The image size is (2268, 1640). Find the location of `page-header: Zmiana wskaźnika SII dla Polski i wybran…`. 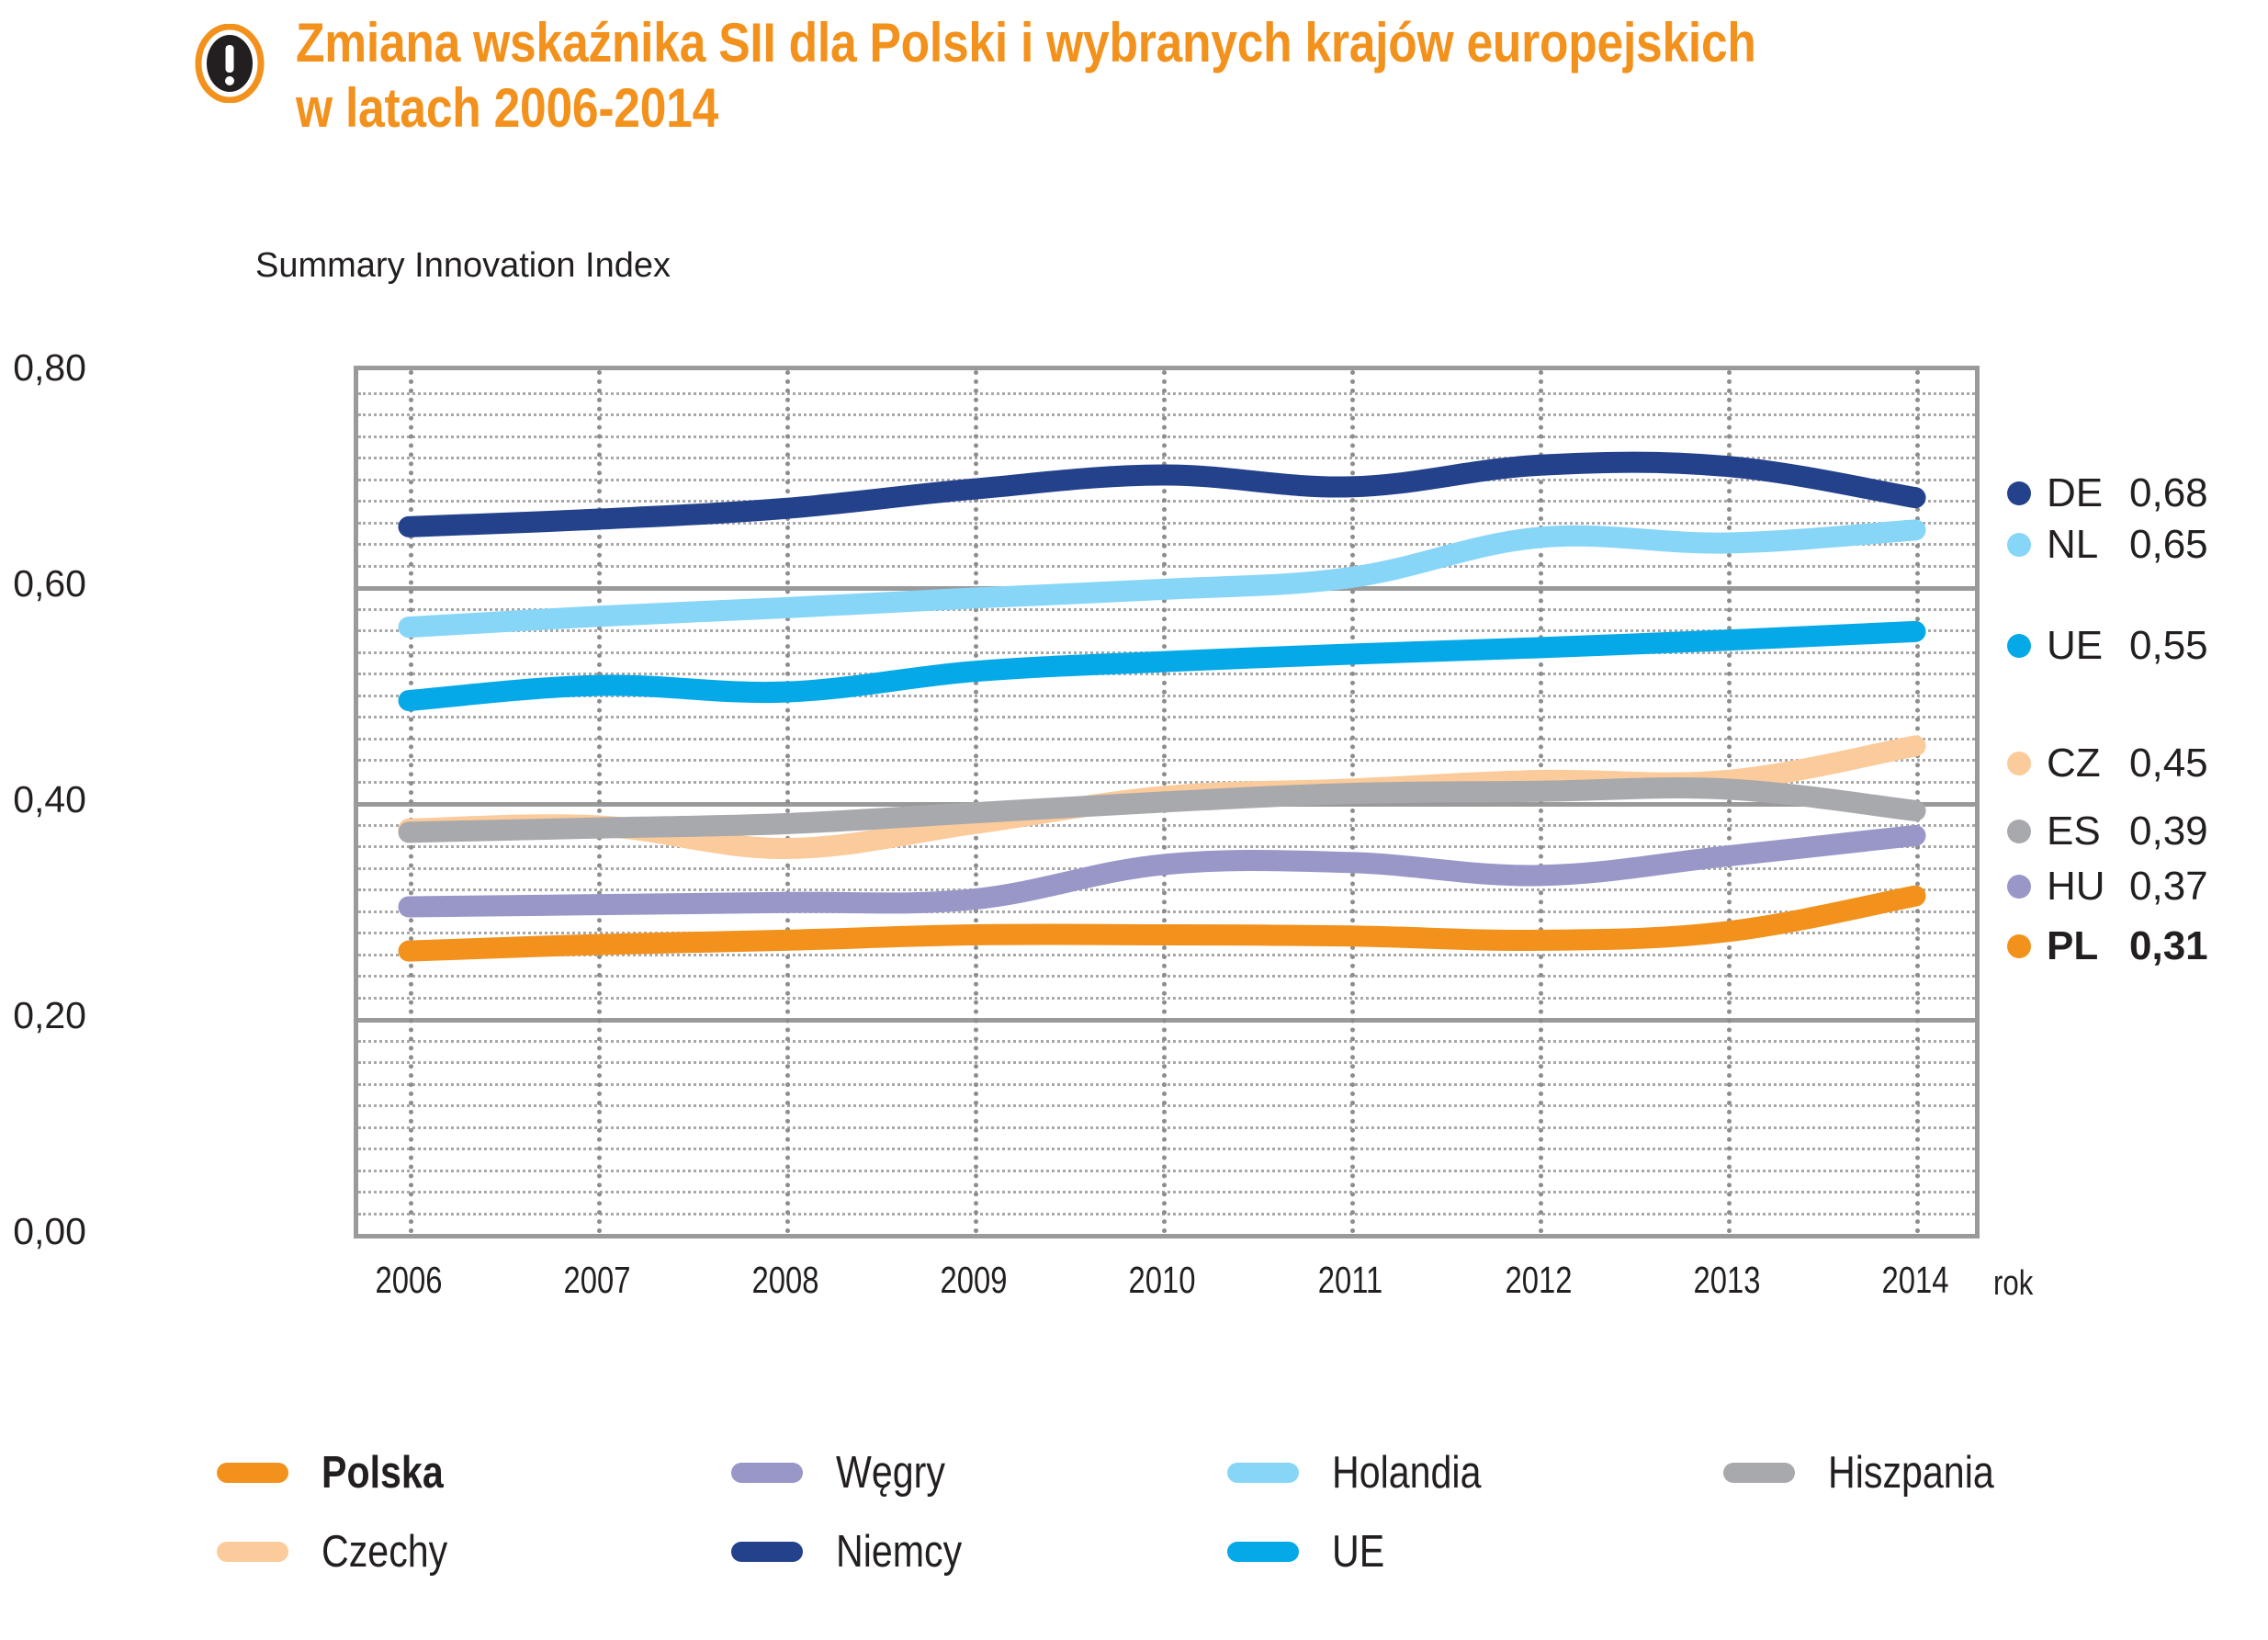

page-header: Zmiana wskaźnika SII dla Polski i wybran… is located at coordinates (1136, 76).